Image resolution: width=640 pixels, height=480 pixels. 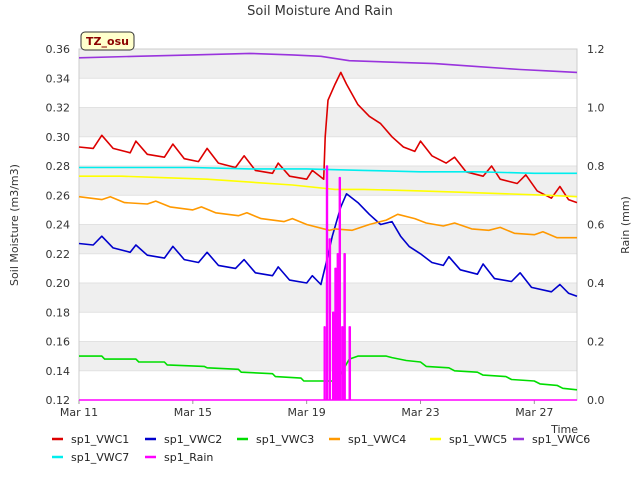 What do you see at coordinates (58, 108) in the screenshot?
I see `y-tick-label: 0.32` at bounding box center [58, 108].